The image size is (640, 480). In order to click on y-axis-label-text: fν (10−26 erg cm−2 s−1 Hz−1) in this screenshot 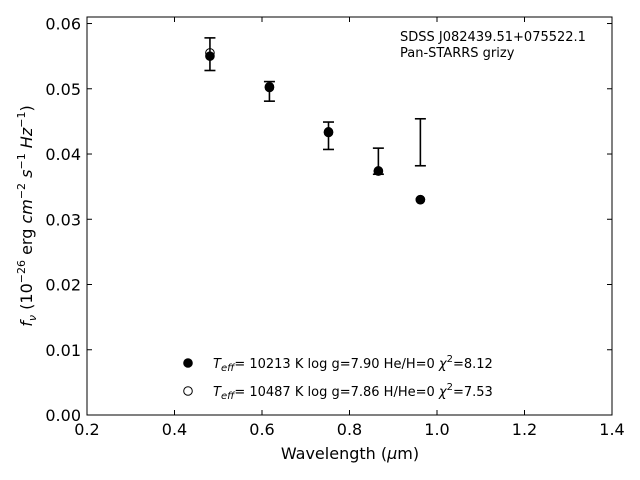, I will do `click(27, 215)`.